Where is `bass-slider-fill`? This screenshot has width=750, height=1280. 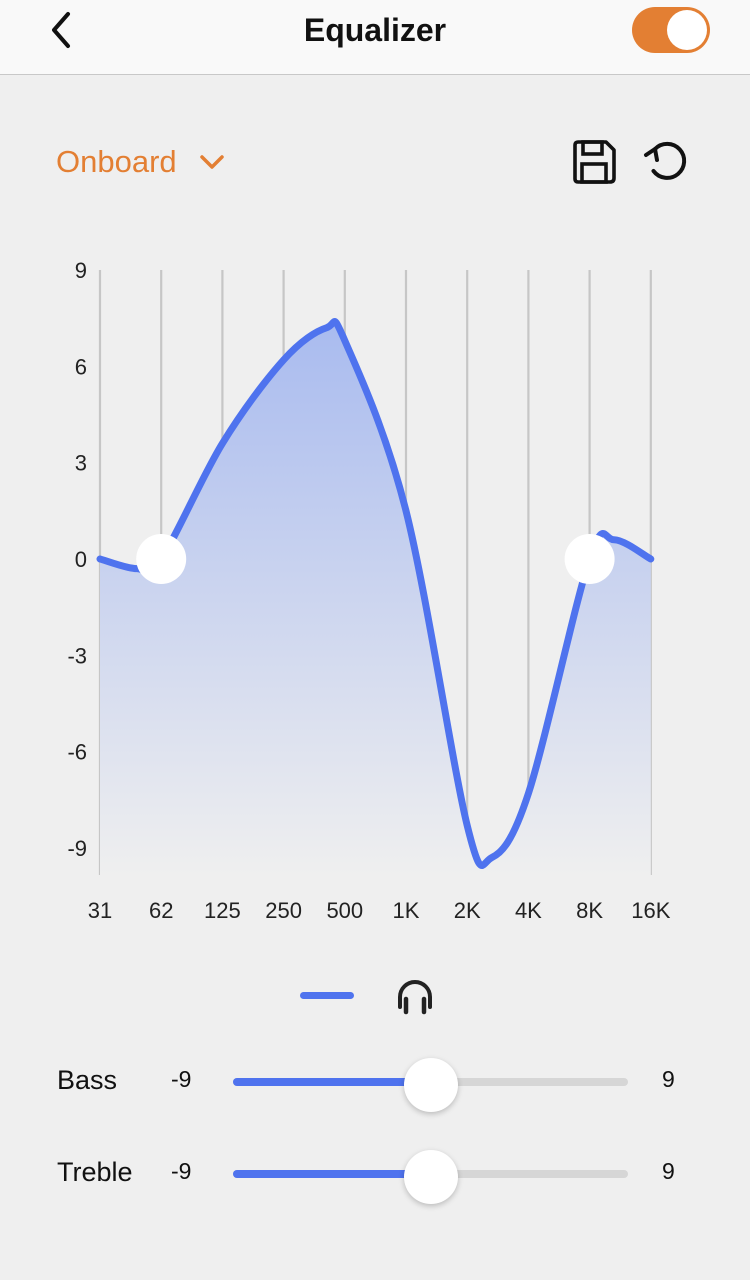 bass-slider-fill is located at coordinates (332, 1082).